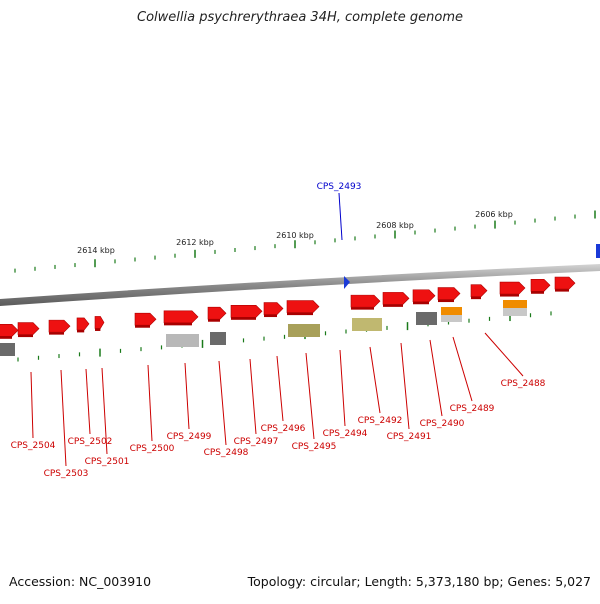 This screenshot has height=604, width=600. Describe the element at coordinates (295, 235) in the screenshot. I see `scale-label: 2610 kbp` at that location.